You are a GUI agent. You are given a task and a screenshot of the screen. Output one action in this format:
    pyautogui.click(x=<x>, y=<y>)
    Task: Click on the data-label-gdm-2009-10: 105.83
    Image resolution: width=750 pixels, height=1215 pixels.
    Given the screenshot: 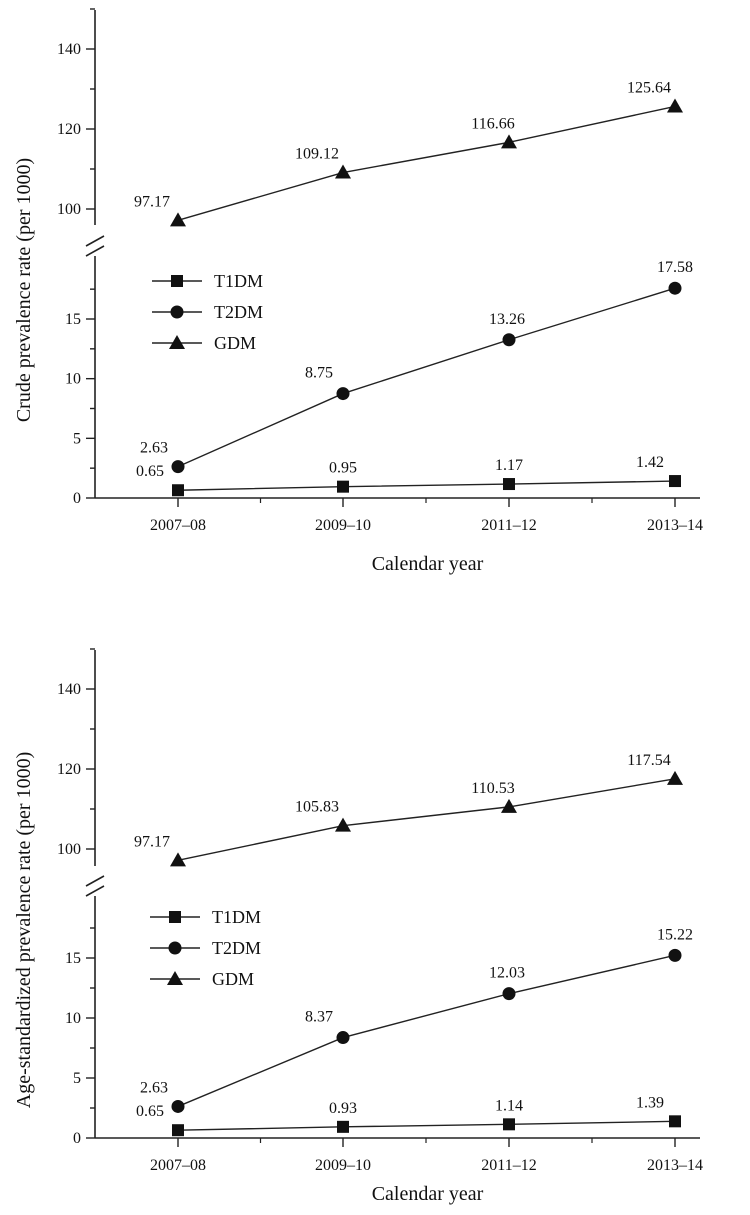 What is the action you would take?
    pyautogui.click(x=317, y=807)
    